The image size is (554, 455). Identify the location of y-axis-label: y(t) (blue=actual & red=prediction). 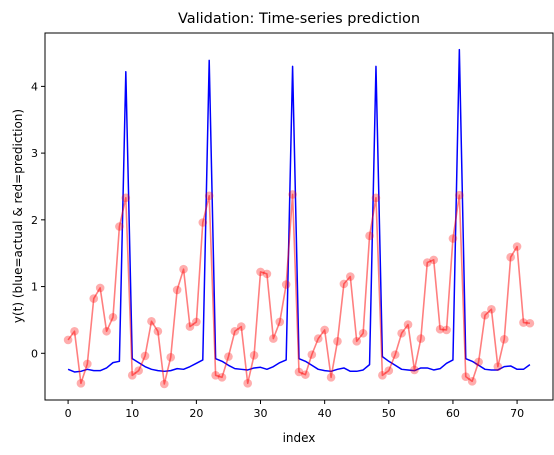
(18, 216).